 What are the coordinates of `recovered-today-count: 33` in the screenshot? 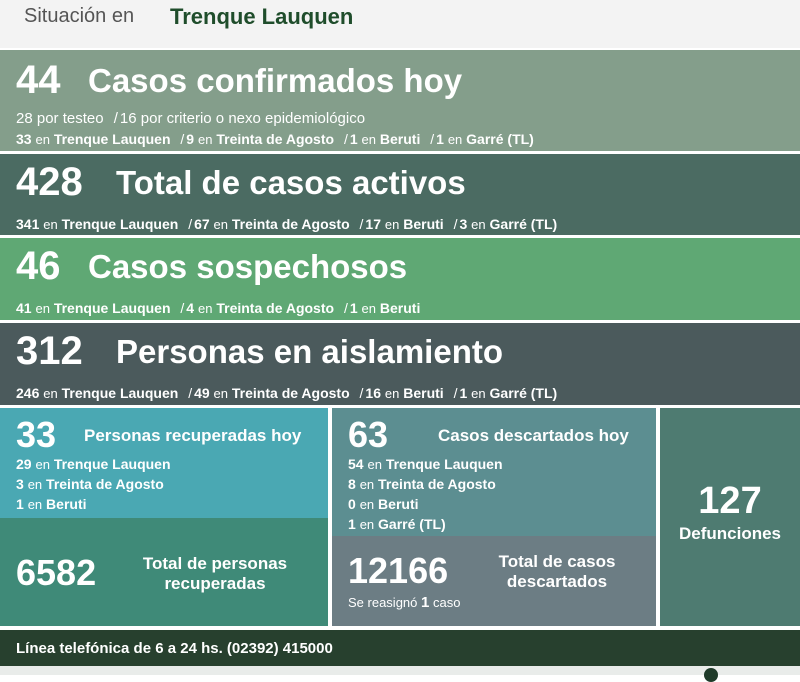 It's located at (36, 434).